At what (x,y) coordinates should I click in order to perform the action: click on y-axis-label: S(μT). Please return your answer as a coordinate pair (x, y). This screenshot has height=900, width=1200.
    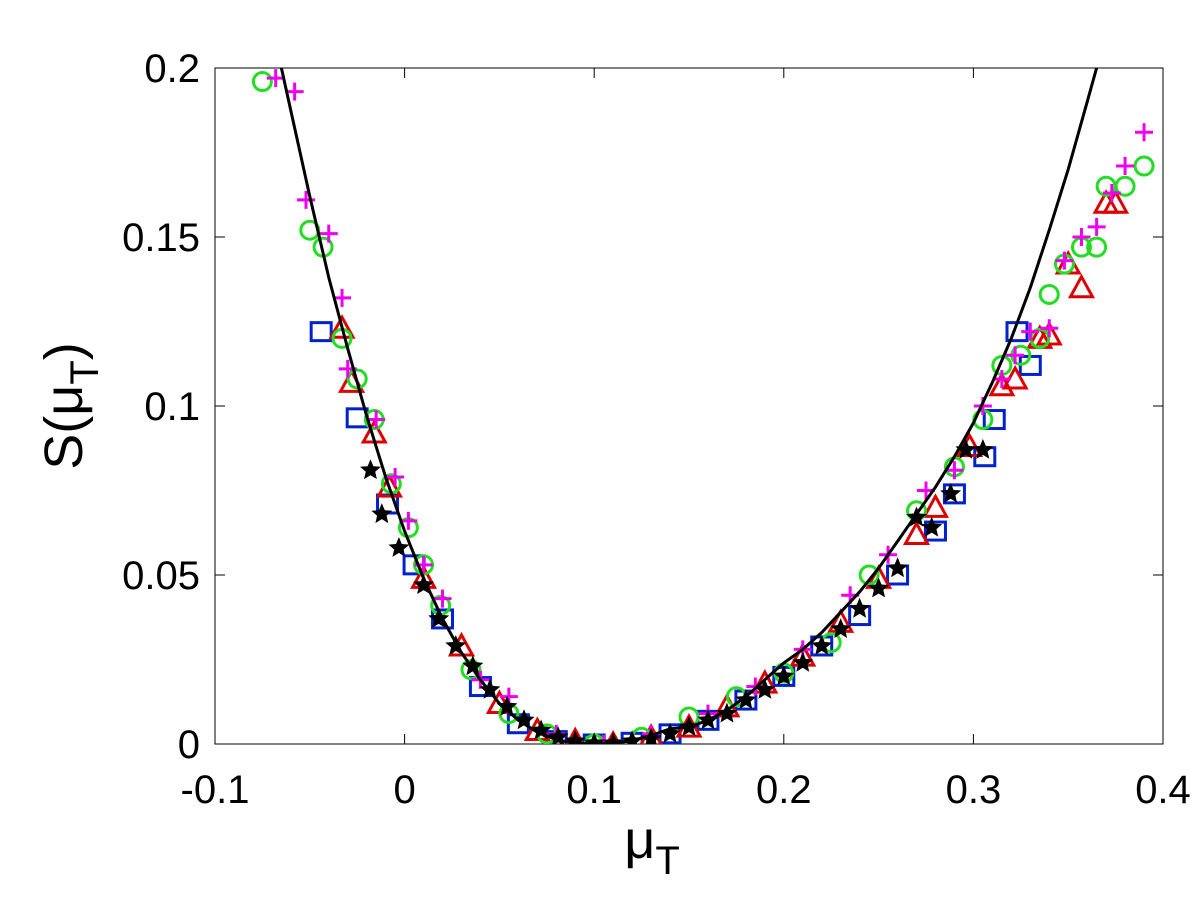
    Looking at the image, I should click on (70, 406).